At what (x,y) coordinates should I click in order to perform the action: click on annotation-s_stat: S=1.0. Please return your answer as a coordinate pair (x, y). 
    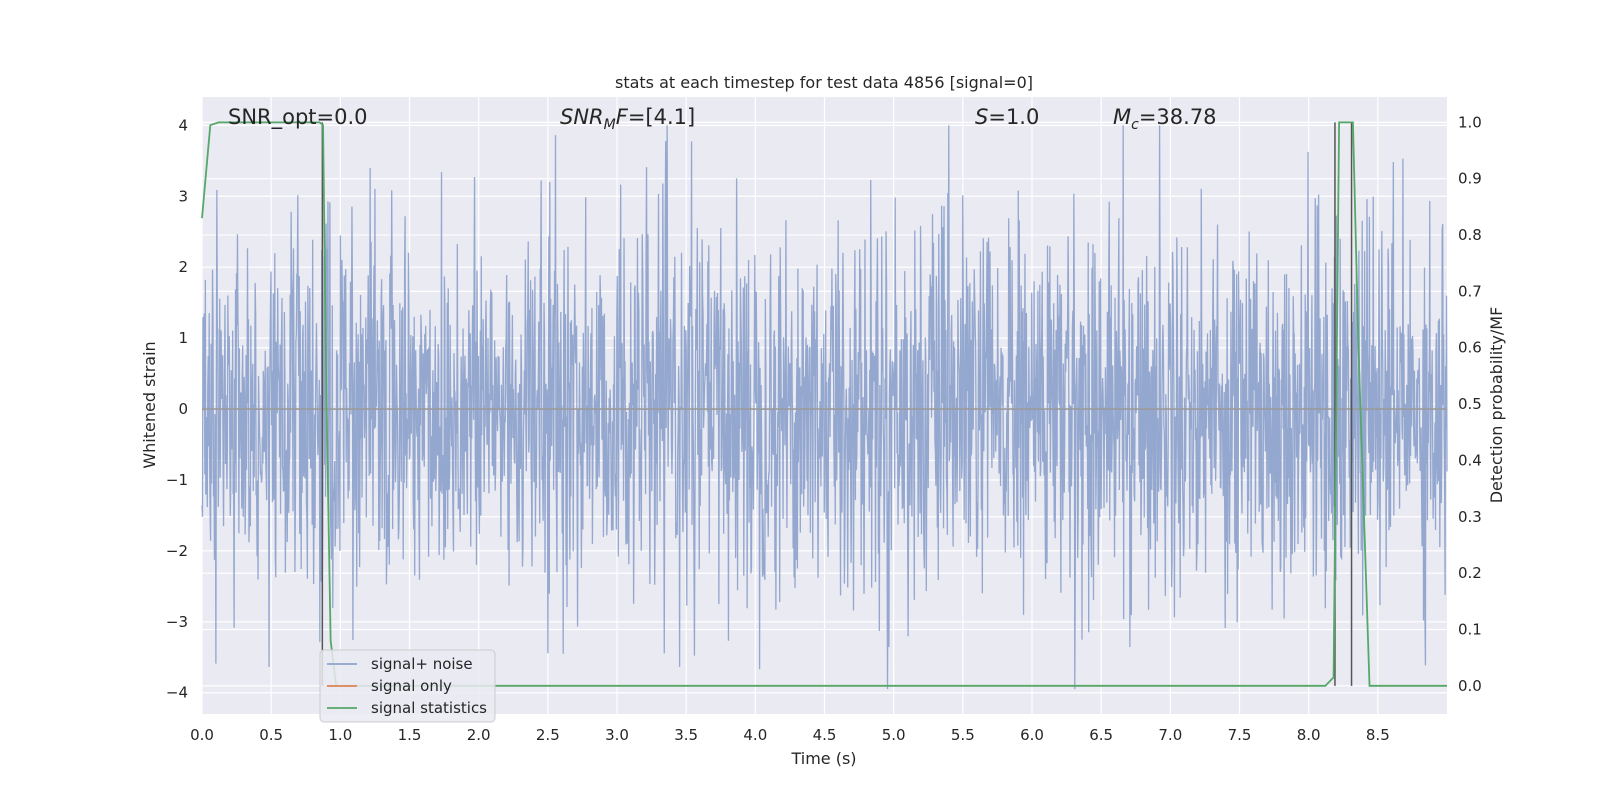
    Looking at the image, I should click on (1007, 117).